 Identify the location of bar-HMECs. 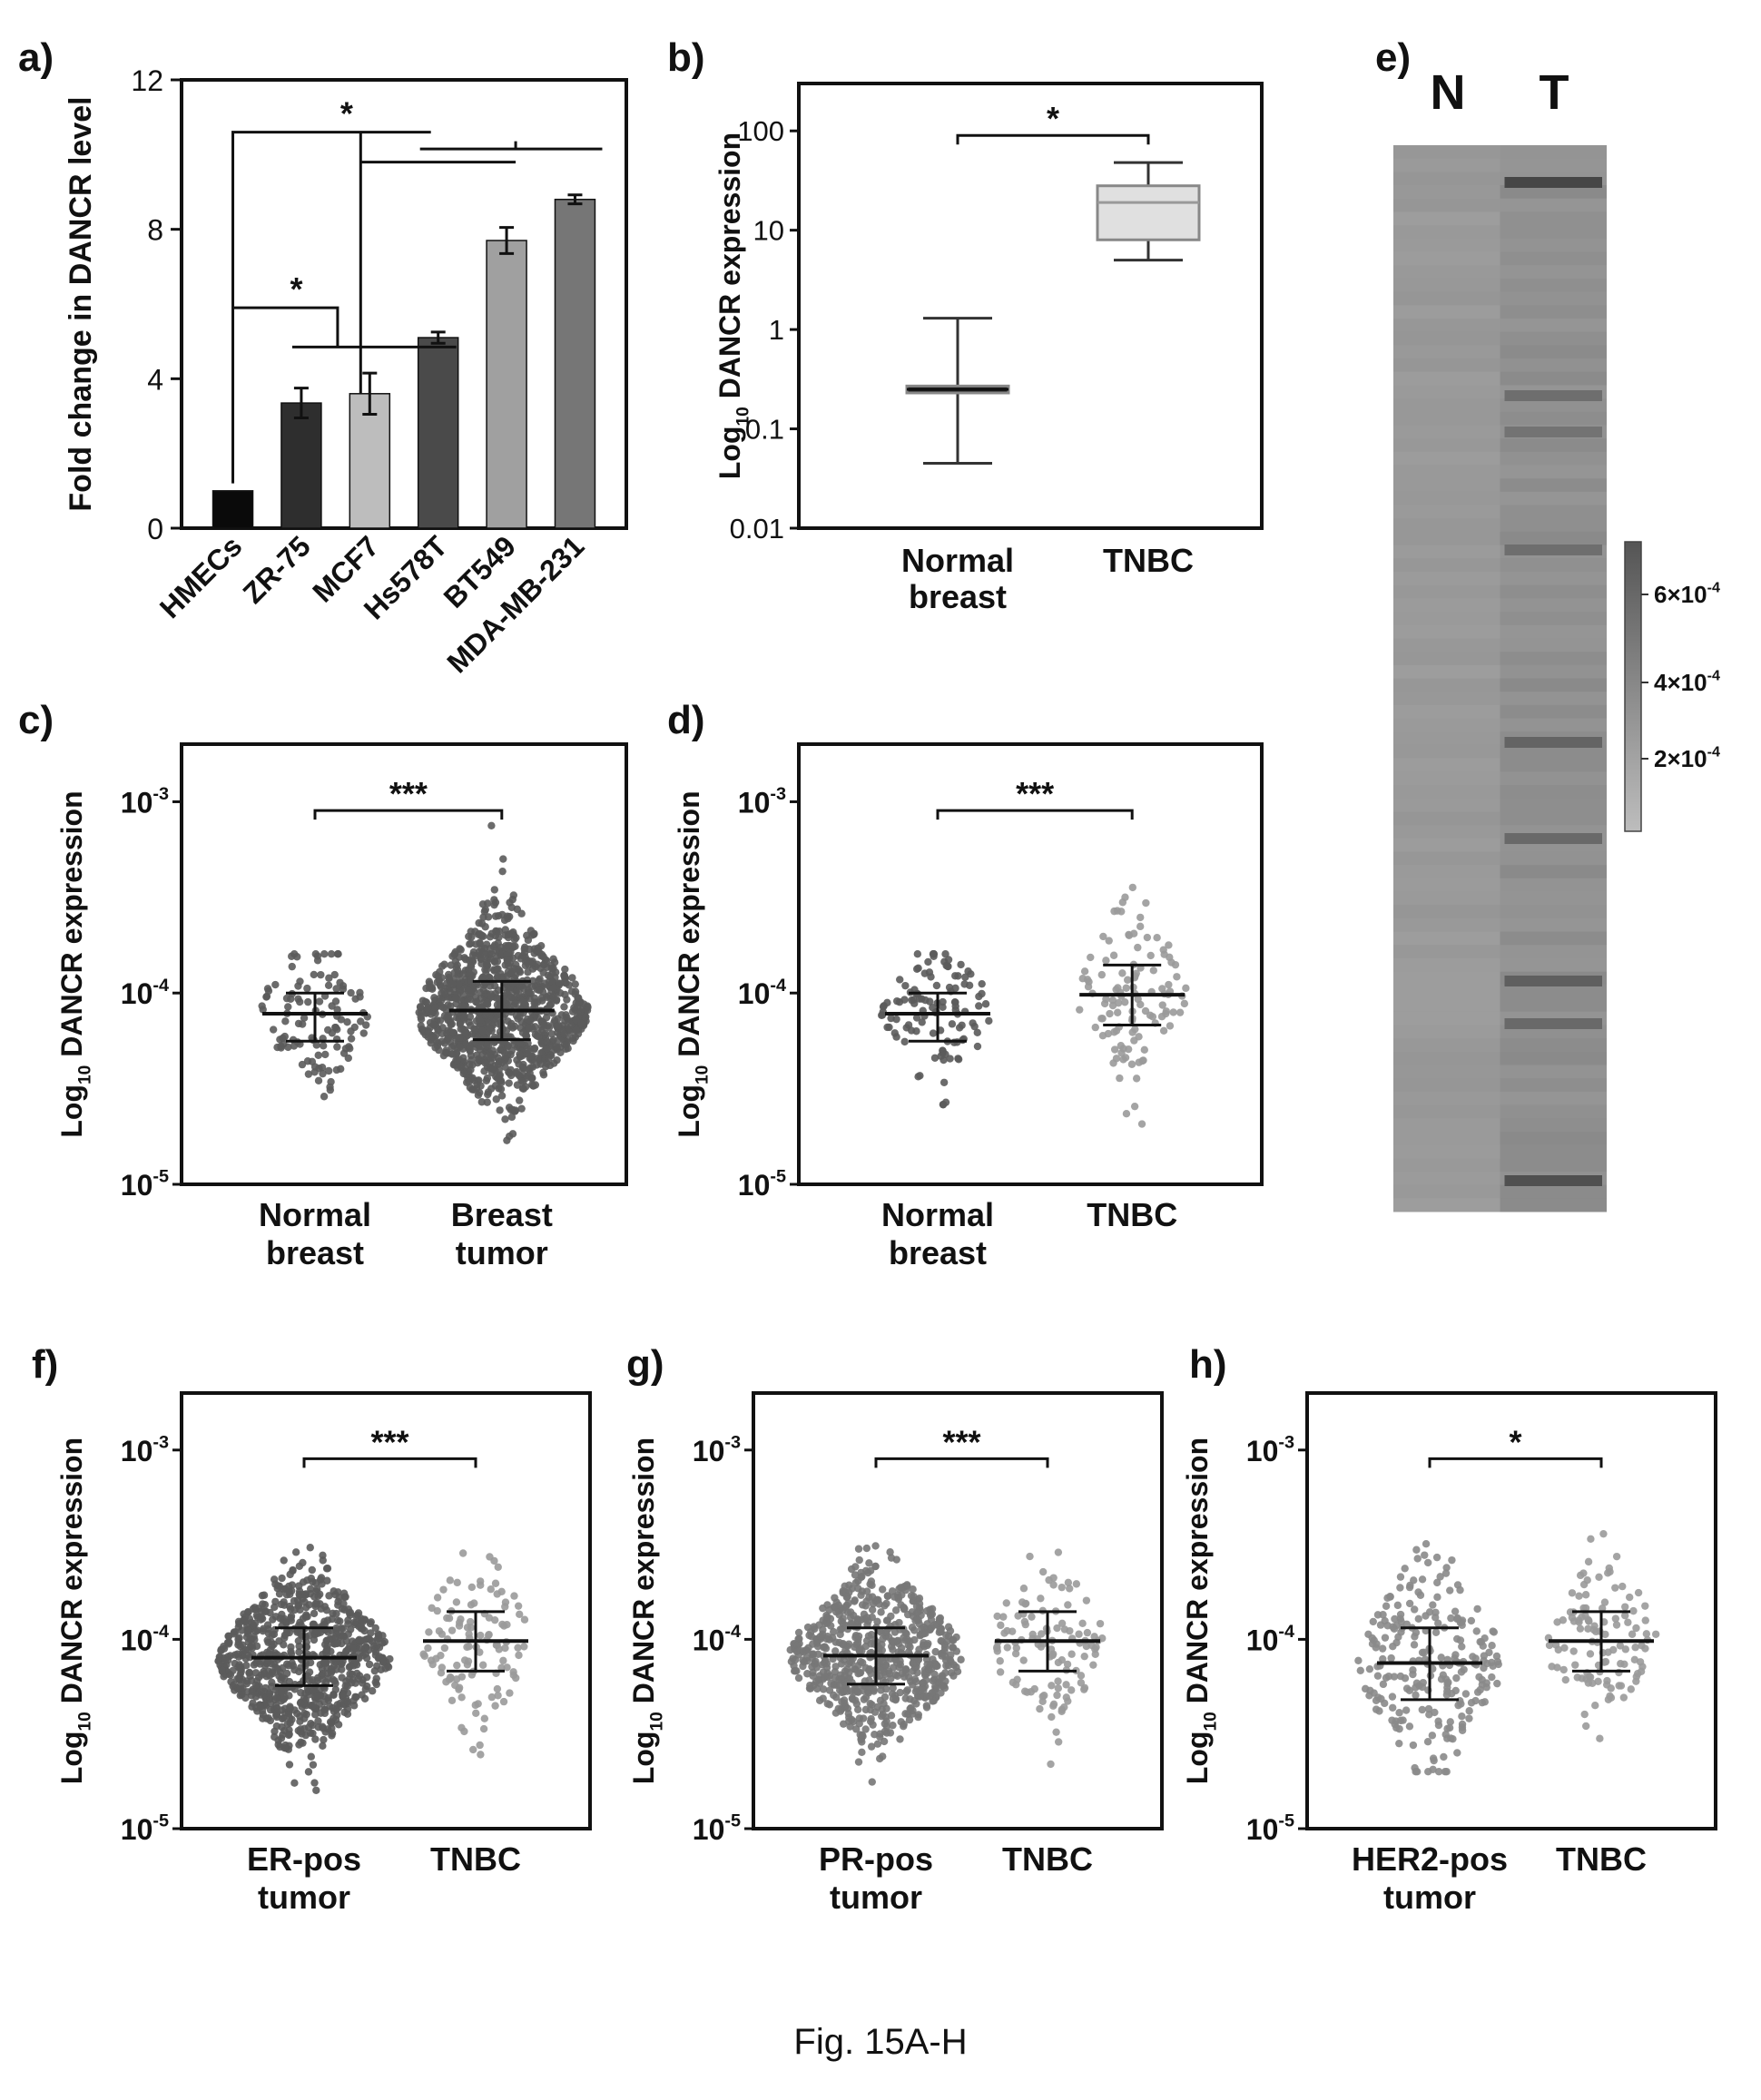
(233, 509).